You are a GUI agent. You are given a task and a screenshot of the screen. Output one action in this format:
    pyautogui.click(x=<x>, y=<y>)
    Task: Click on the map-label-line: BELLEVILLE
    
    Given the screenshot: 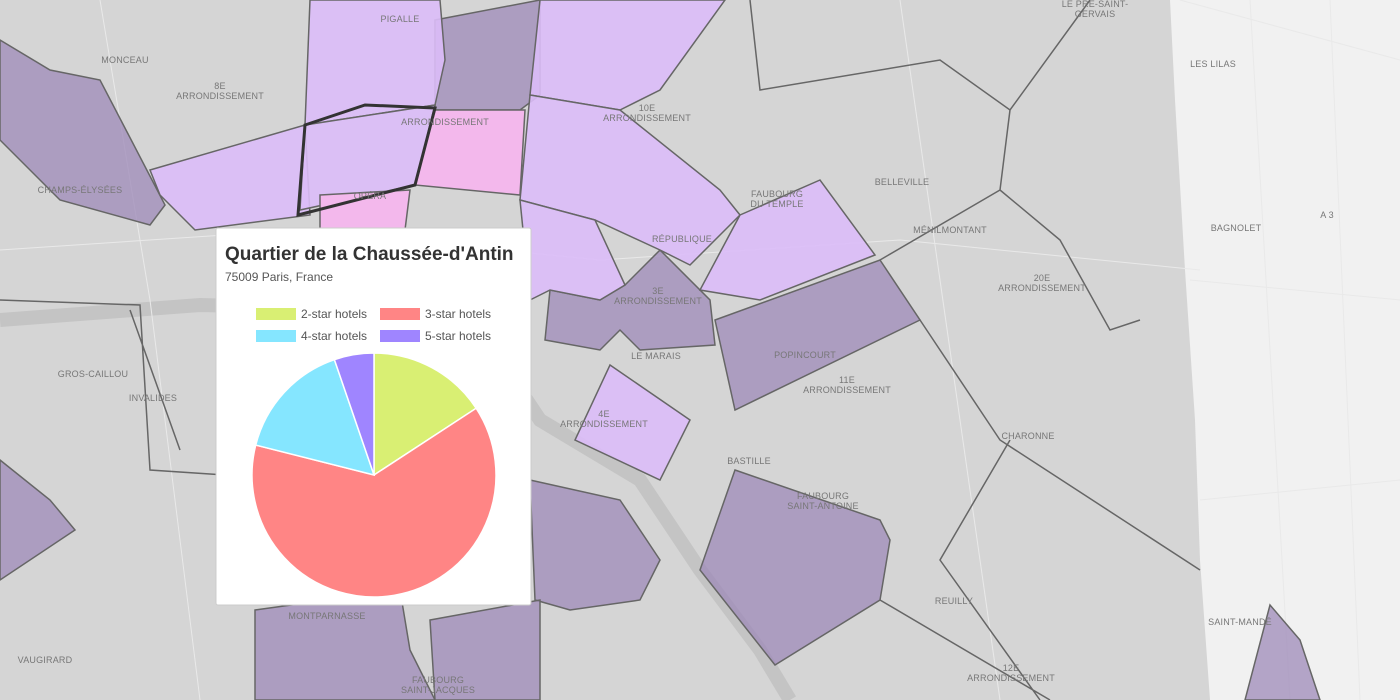 What is the action you would take?
    pyautogui.click(x=902, y=182)
    